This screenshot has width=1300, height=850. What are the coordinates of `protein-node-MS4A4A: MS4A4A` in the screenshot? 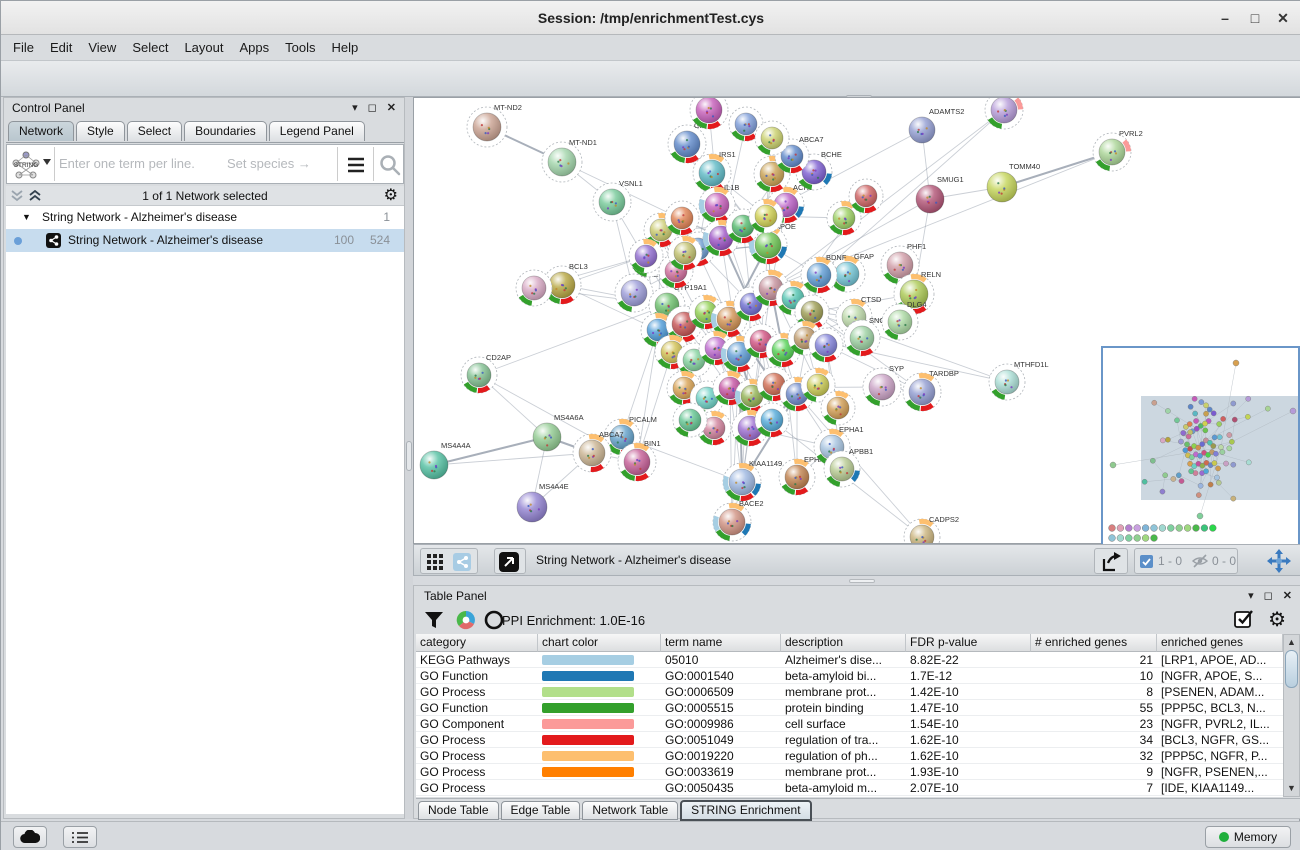 It's located at (445, 460).